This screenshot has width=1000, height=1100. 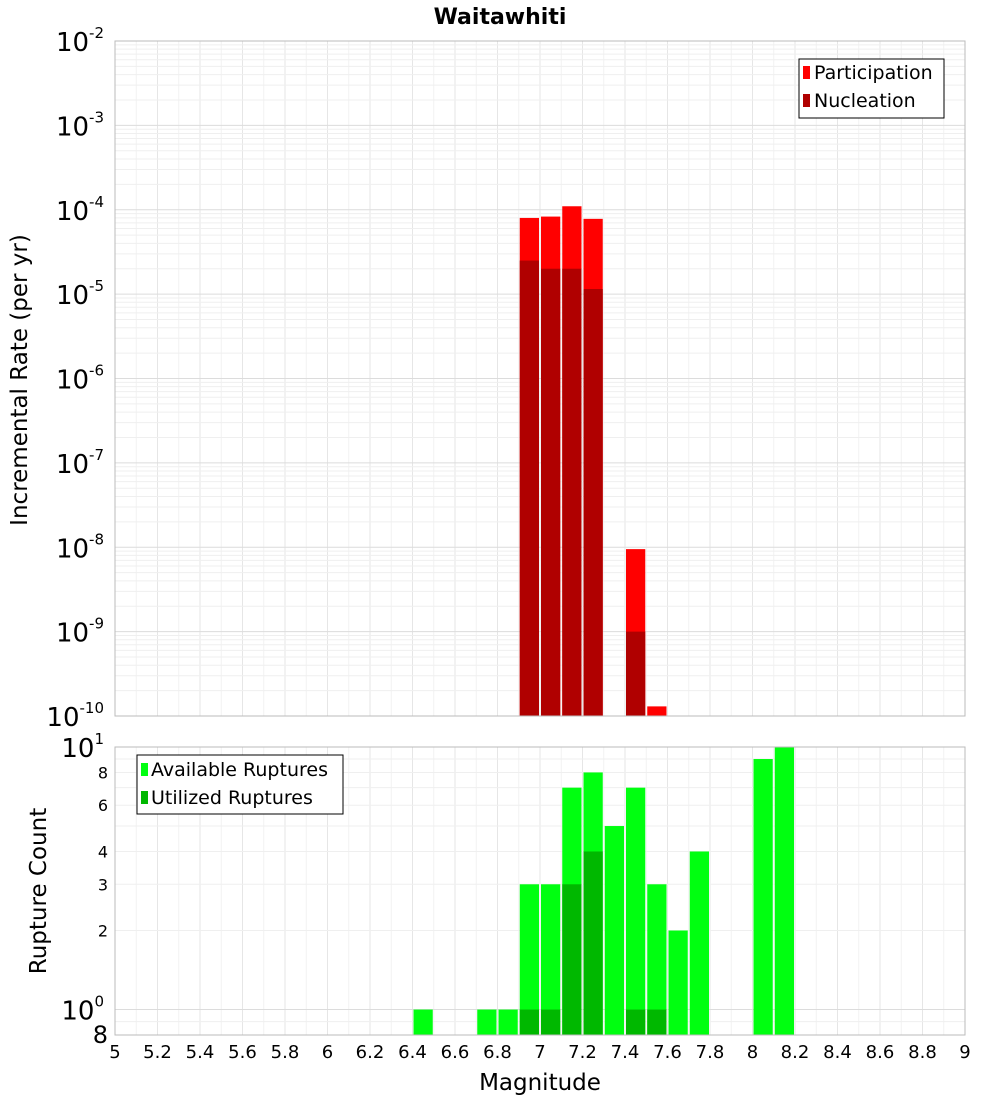 I want to click on x-tick-label: 7.4, so click(x=625, y=1052).